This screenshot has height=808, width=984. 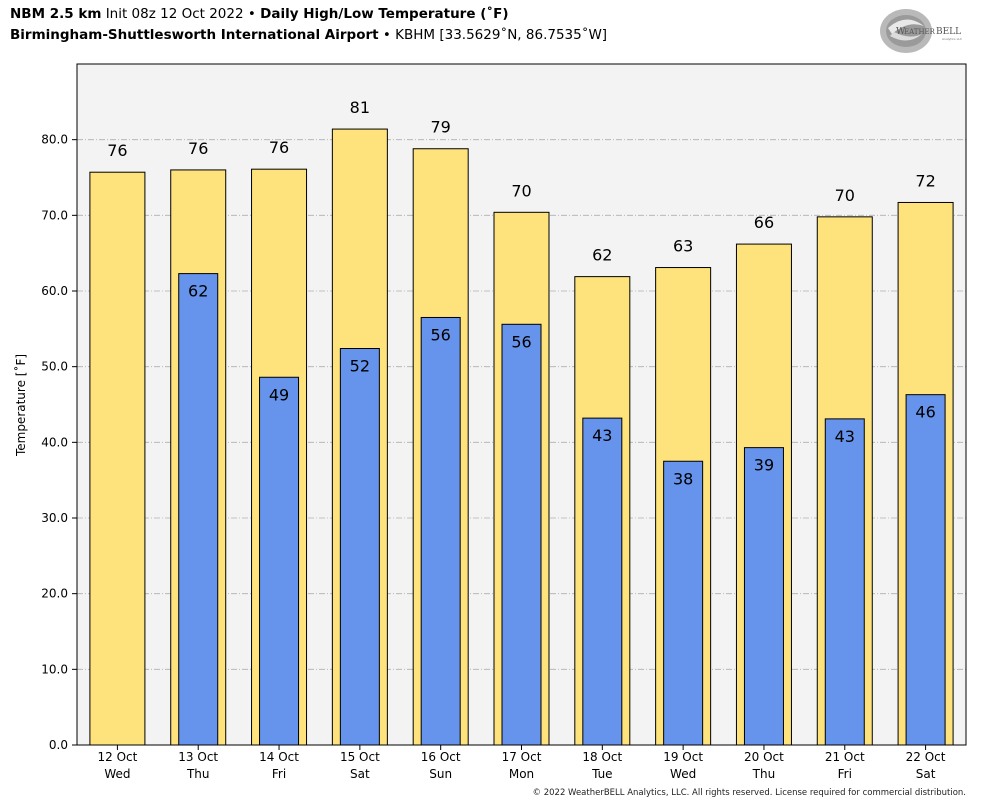 What do you see at coordinates (174, 14) in the screenshot?
I see `init-time: Init 08z 12 Oct 2022` at bounding box center [174, 14].